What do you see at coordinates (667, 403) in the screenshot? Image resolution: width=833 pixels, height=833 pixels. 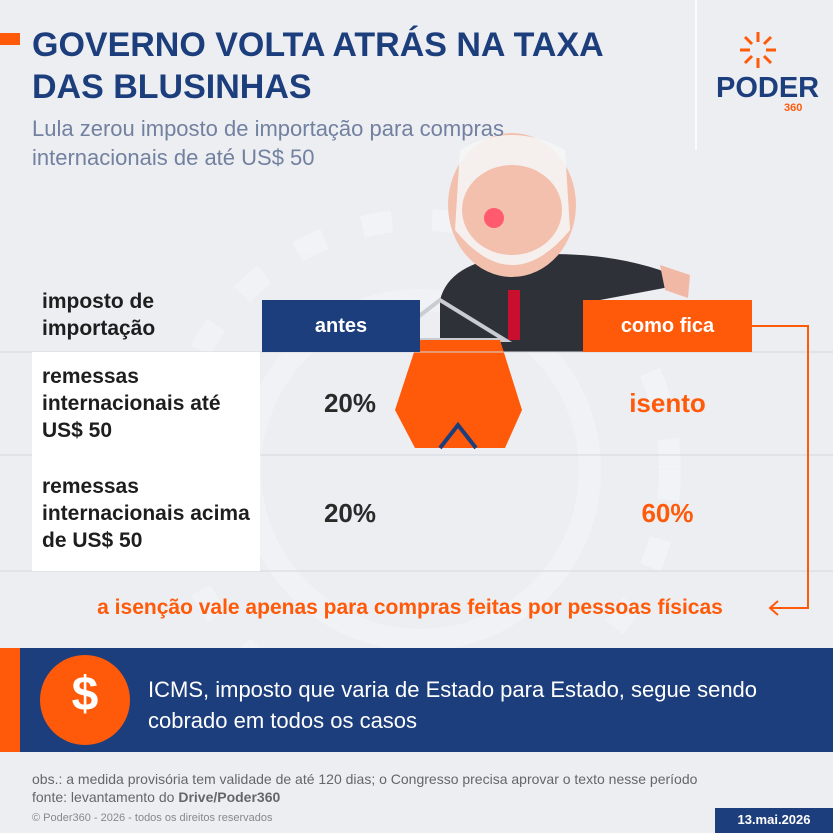 I see `cell-after: isento` at bounding box center [667, 403].